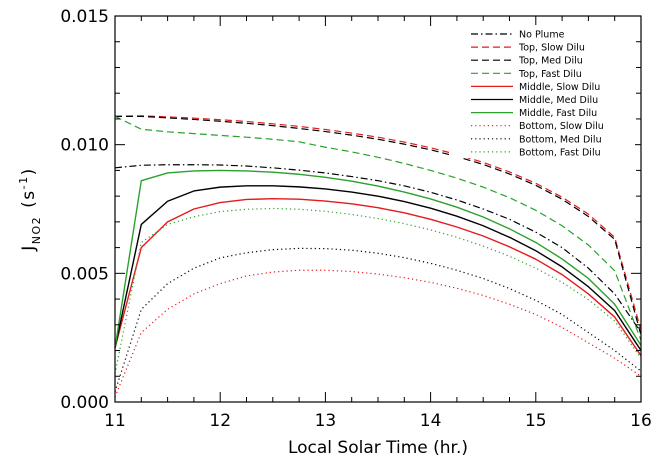 This screenshot has height=465, width=652. Describe the element at coordinates (542, 35) in the screenshot. I see `legend-label-no-plume: No Plume` at that location.